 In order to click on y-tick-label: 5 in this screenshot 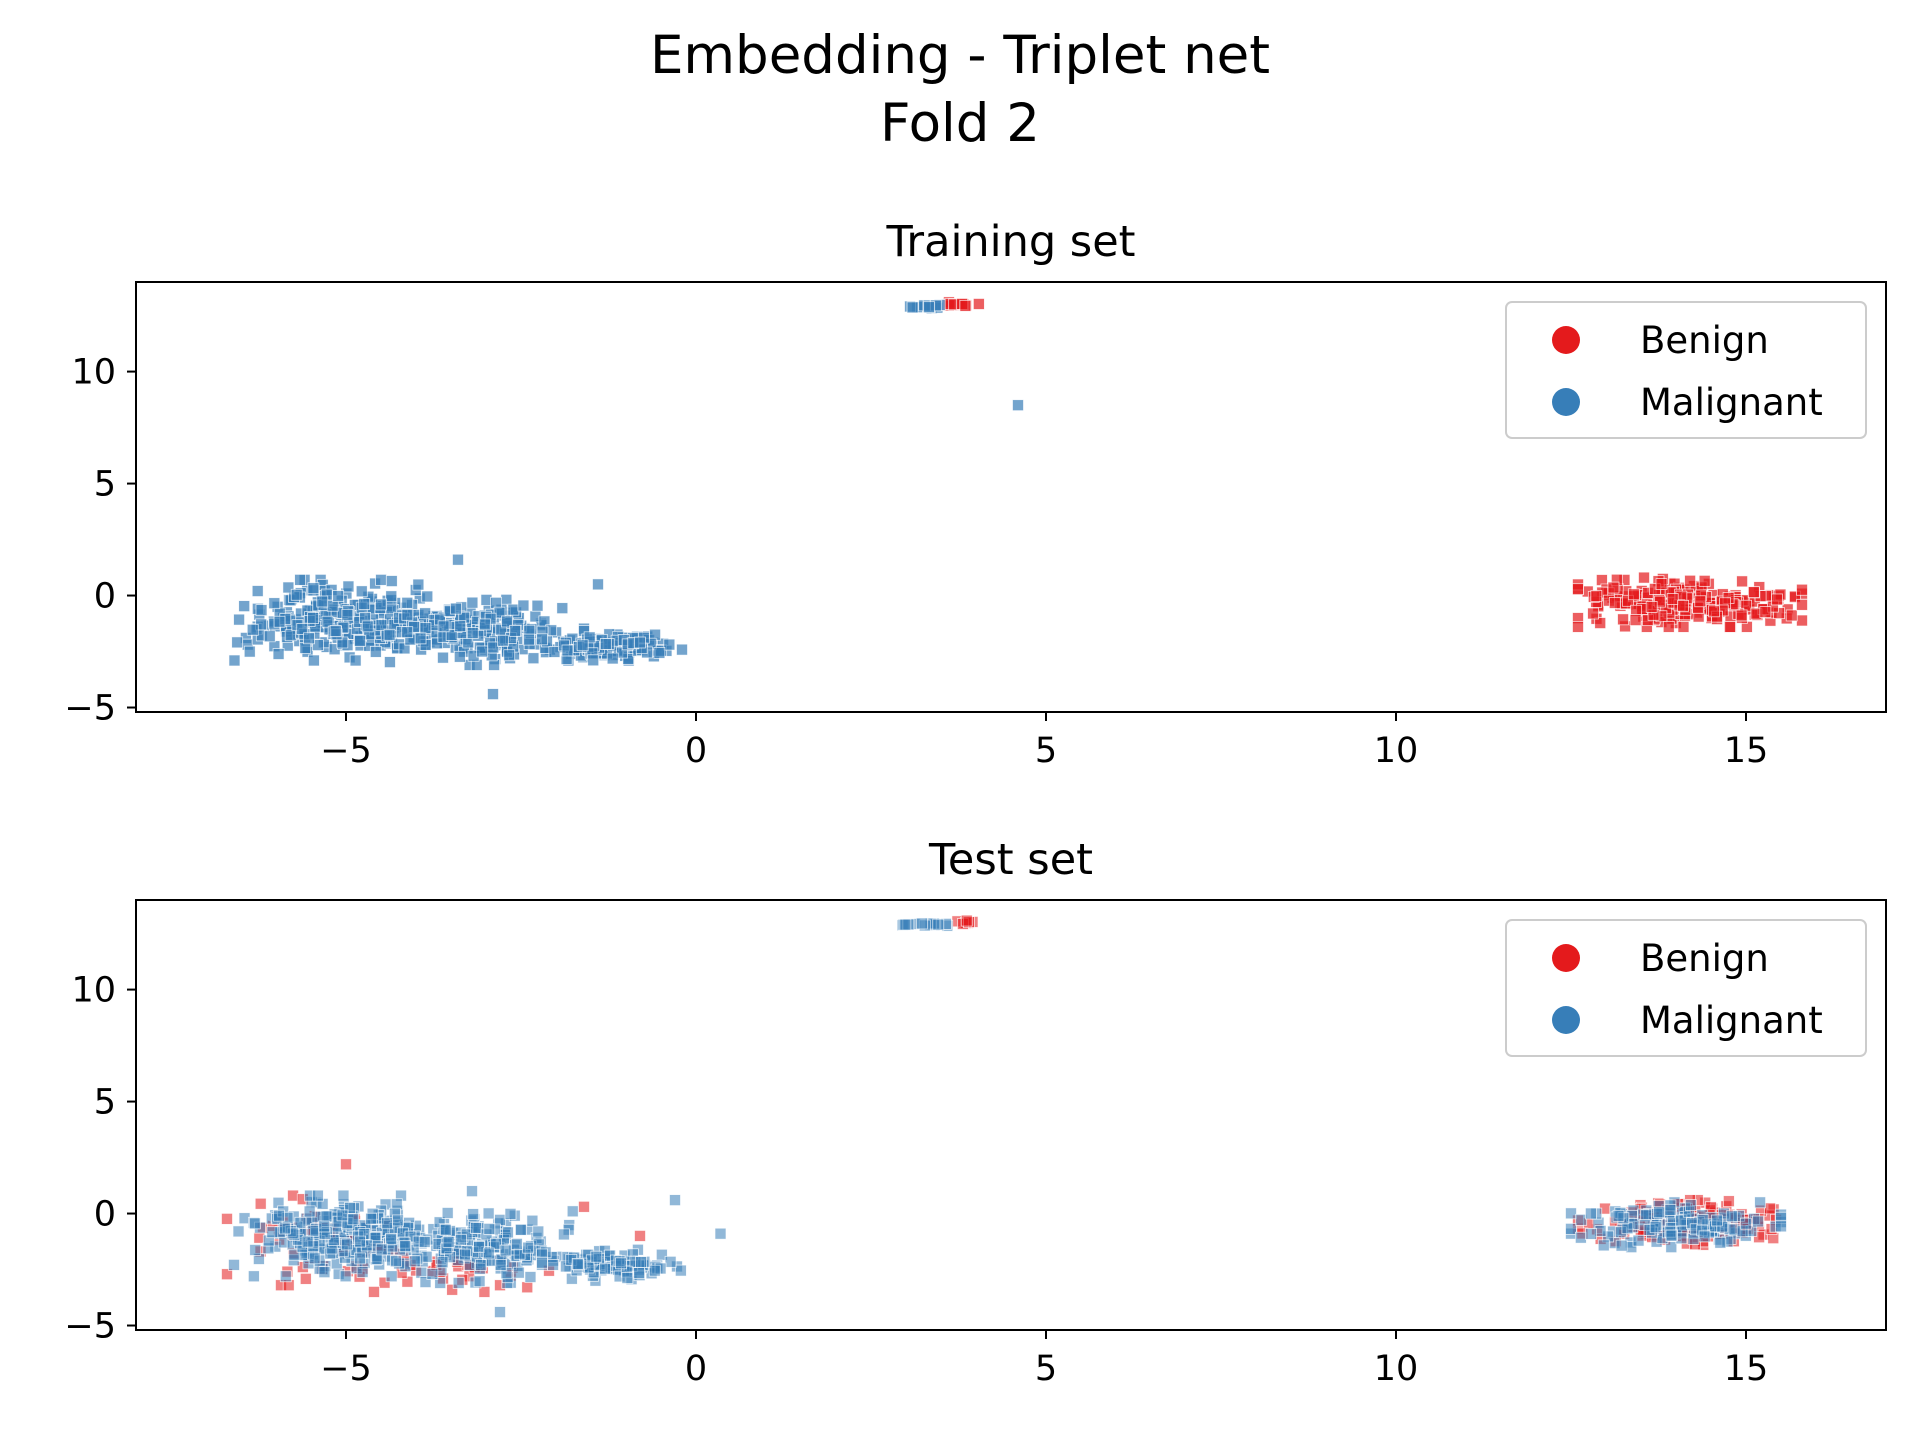, I will do `click(105, 1103)`.